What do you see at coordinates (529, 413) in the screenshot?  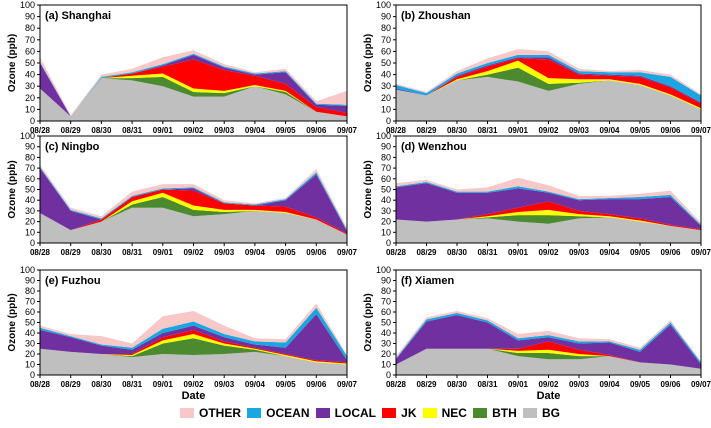 I see `legend-swatch-bg` at bounding box center [529, 413].